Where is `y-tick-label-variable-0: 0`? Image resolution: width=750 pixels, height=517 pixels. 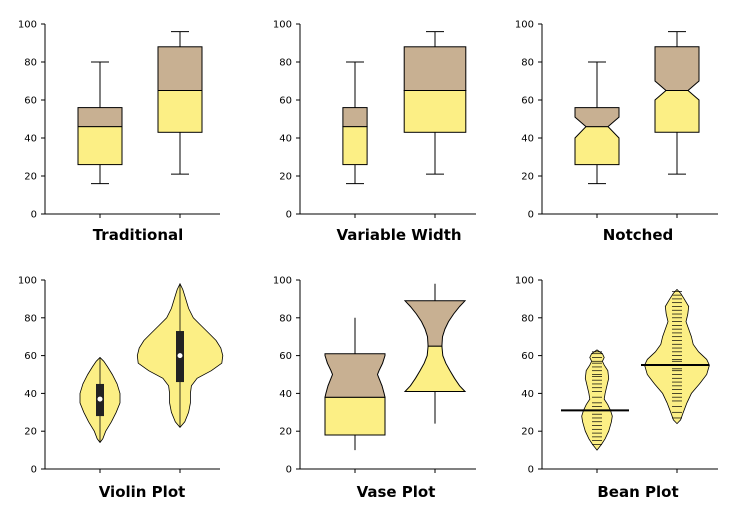 y-tick-label-variable-0: 0 is located at coordinates (289, 215).